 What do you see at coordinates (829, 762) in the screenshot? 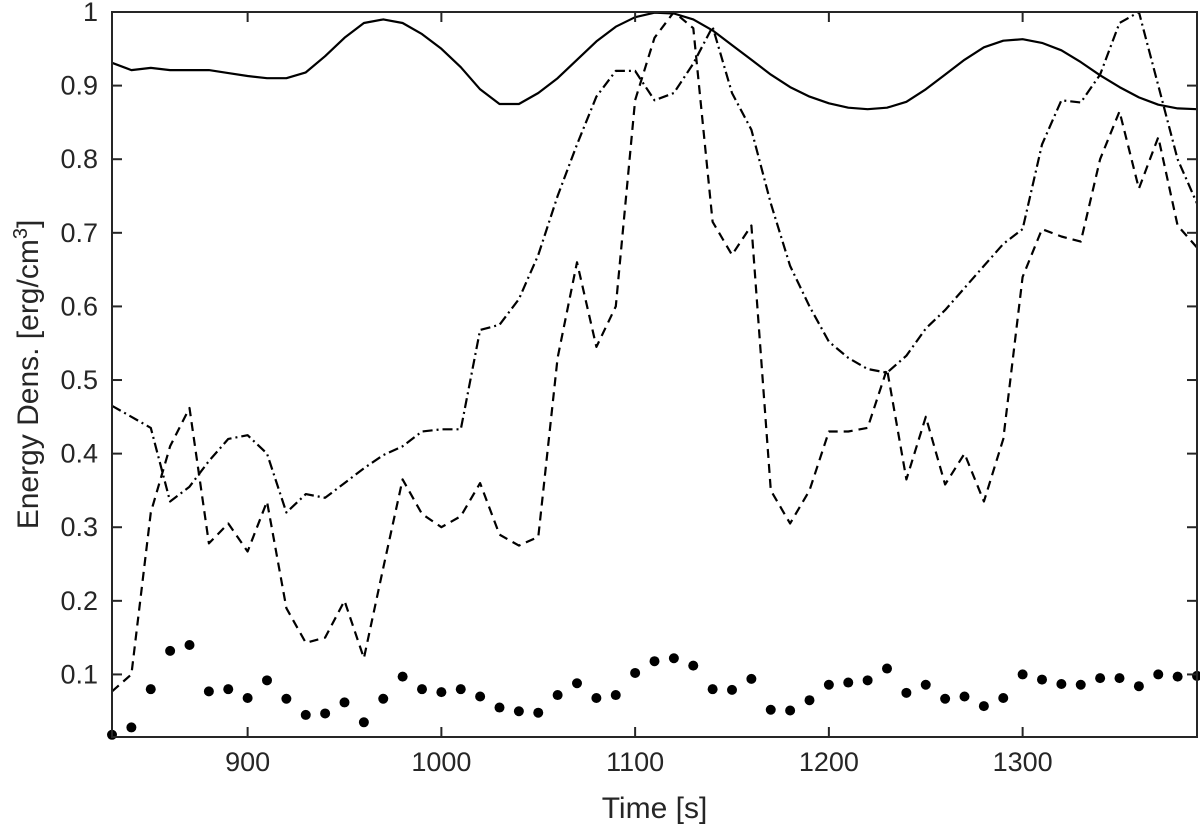
I see `x-tick-label: 1200` at bounding box center [829, 762].